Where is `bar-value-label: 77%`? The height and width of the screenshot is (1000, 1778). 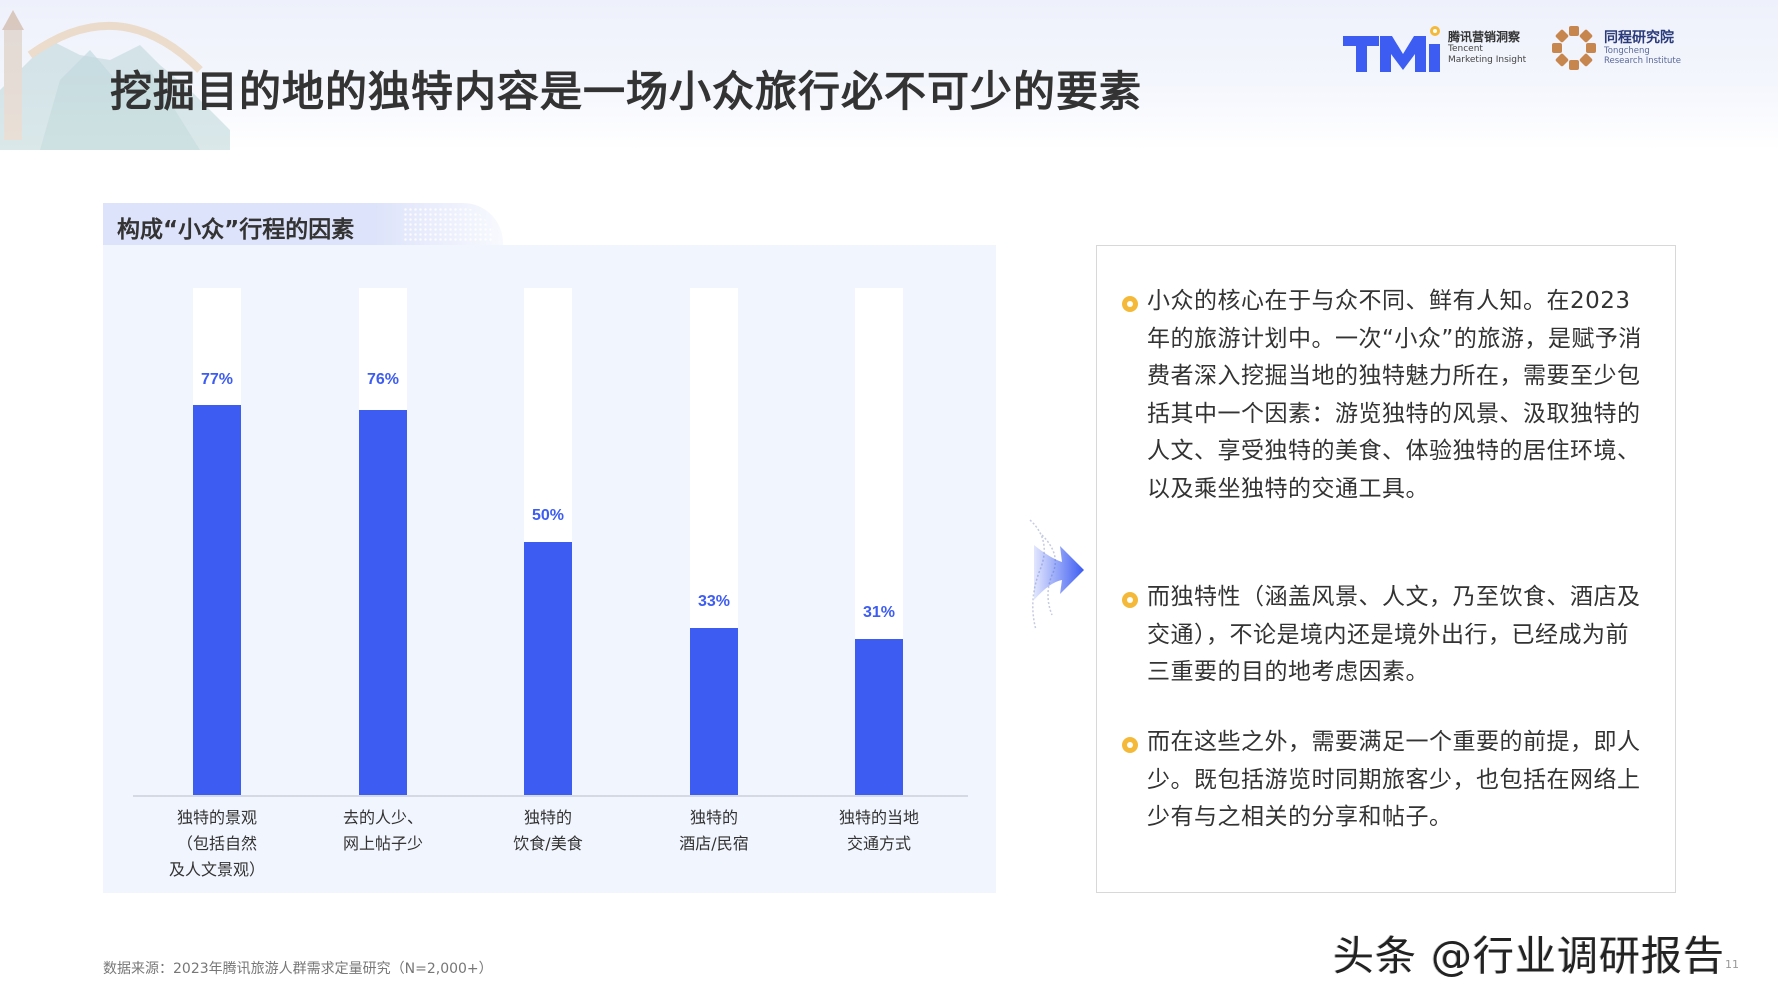 bar-value-label: 77% is located at coordinates (217, 379).